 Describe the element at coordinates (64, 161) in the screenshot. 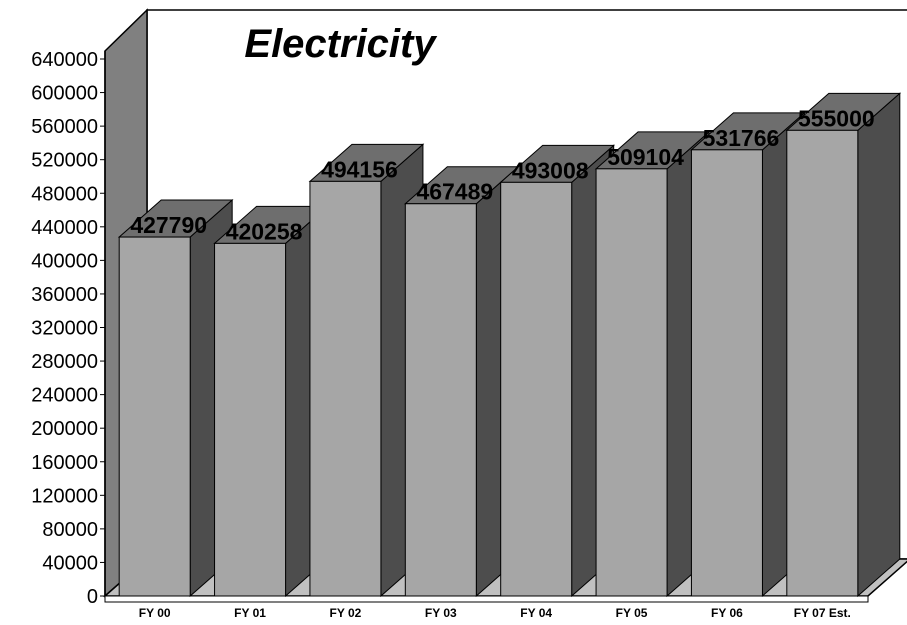

I see `y-tick-label: 520000` at that location.